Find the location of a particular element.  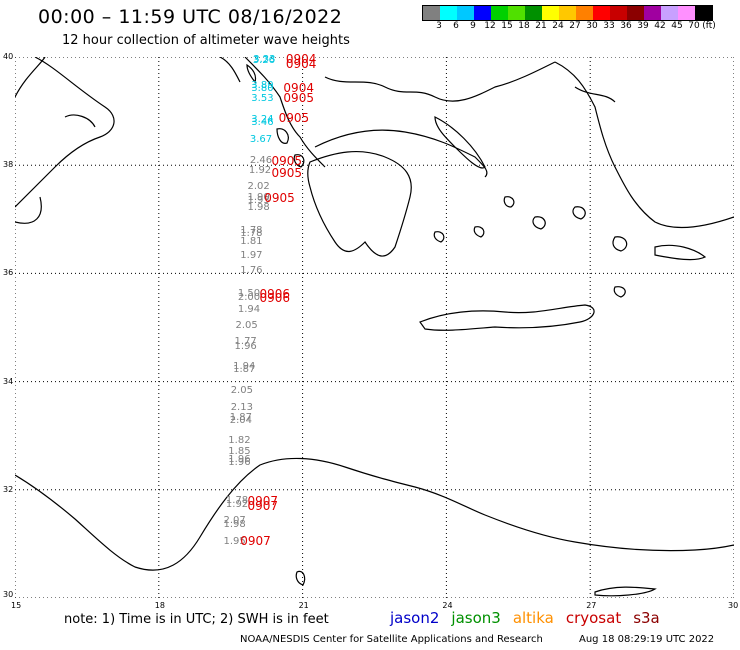

wave-height-value: 2.00 is located at coordinates (249, 297).